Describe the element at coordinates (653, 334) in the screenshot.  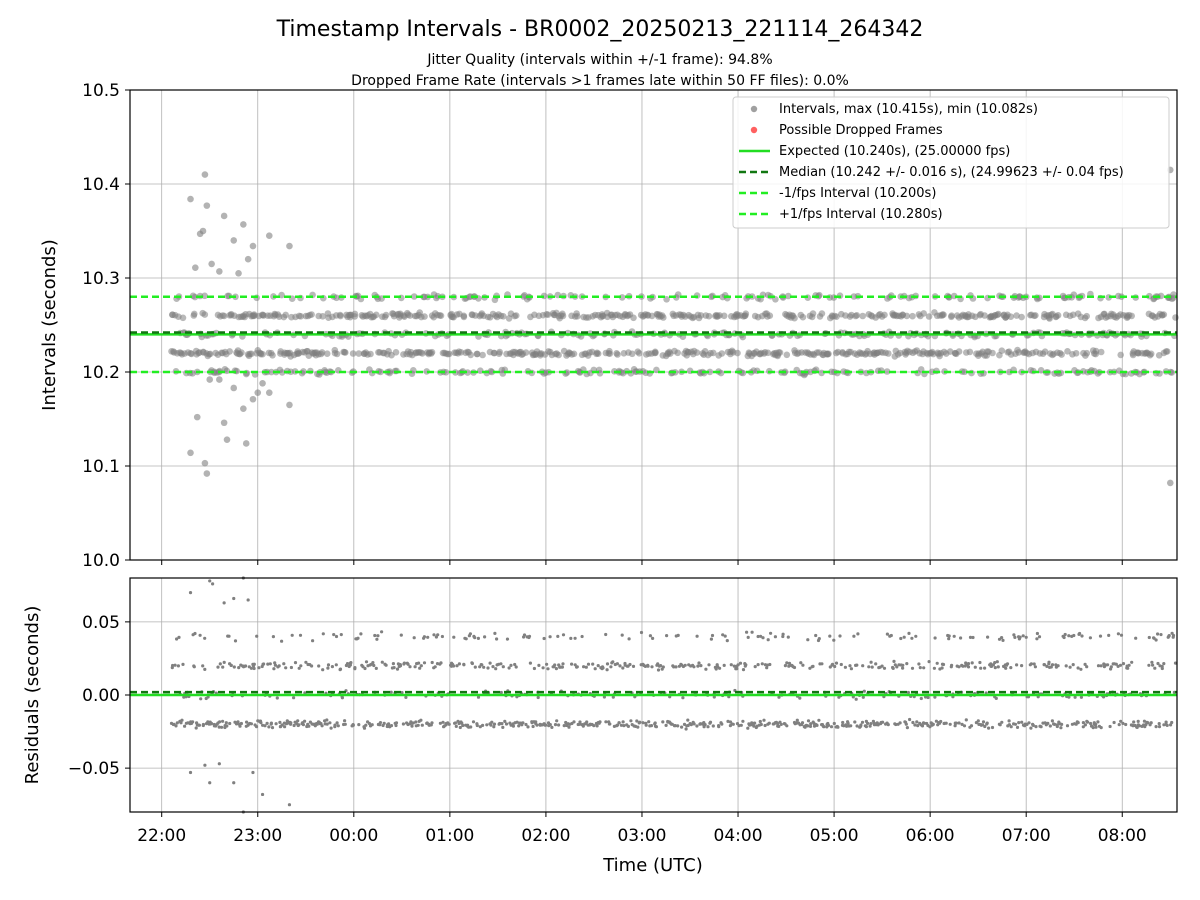
I see `intervals-reference-lines` at that location.